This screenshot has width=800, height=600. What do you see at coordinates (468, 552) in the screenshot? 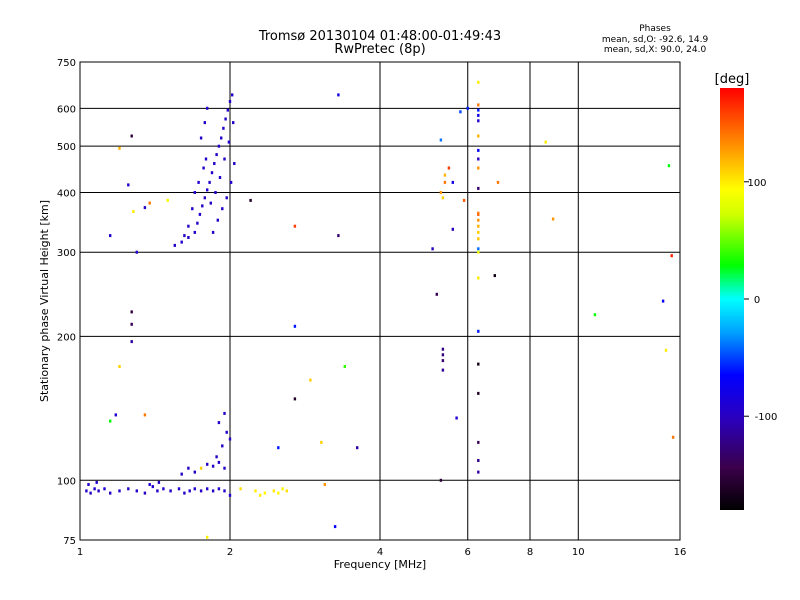
I see `x-tick-label: 6` at bounding box center [468, 552].